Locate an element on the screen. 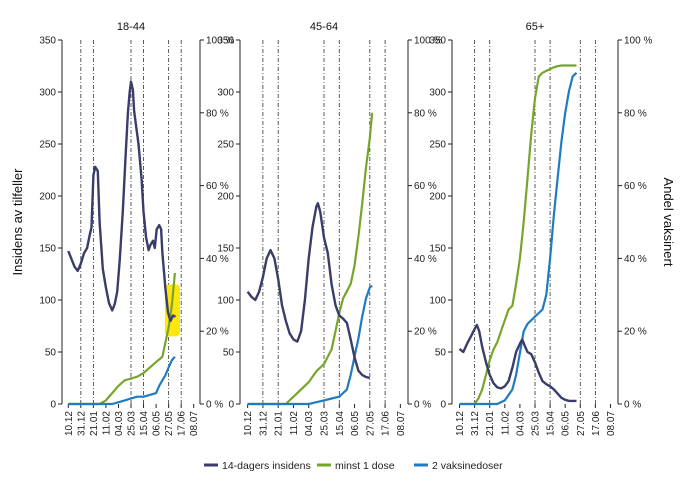  left-tick-label-18-44-200: 200 is located at coordinates (47, 197).